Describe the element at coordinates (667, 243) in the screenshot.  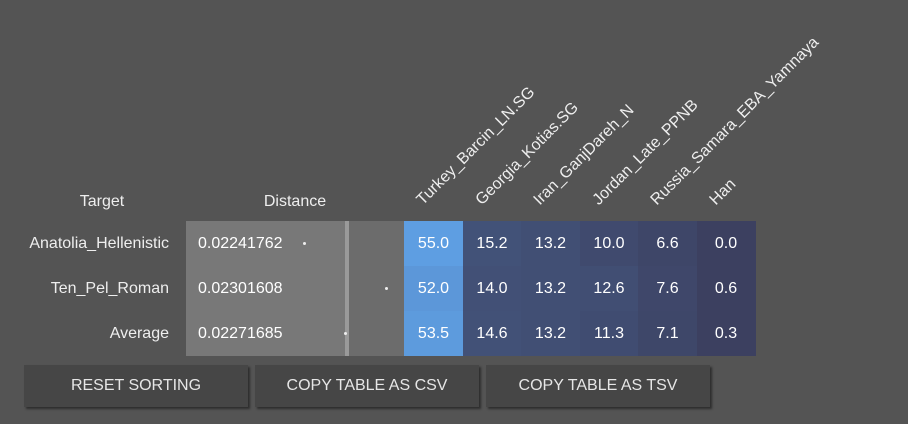
I see `value-cell: 6.6` at that location.